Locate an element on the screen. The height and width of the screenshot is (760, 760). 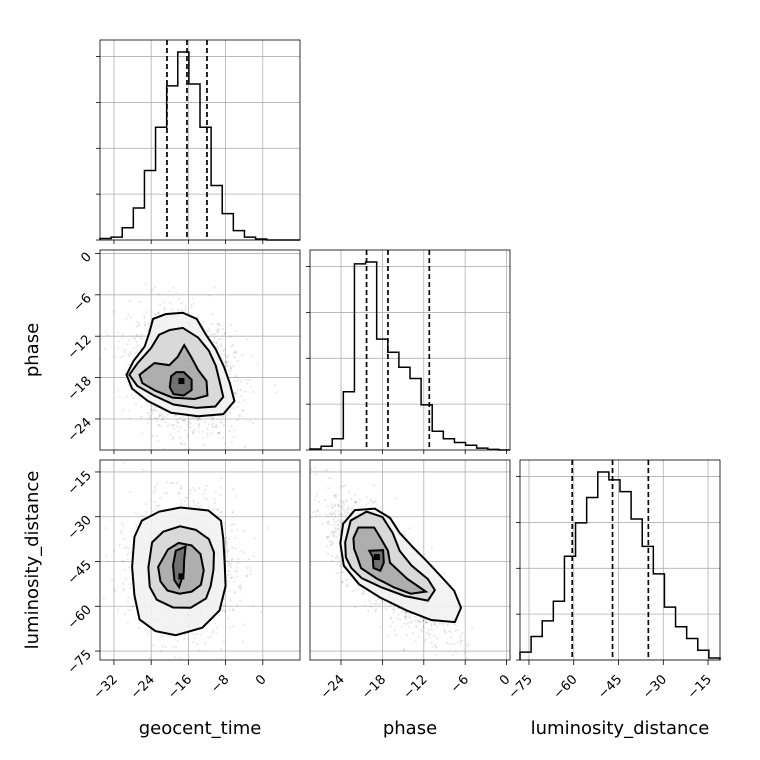
scatter-panel-phase-vs-luminosity_distance is located at coordinates (406, 560).